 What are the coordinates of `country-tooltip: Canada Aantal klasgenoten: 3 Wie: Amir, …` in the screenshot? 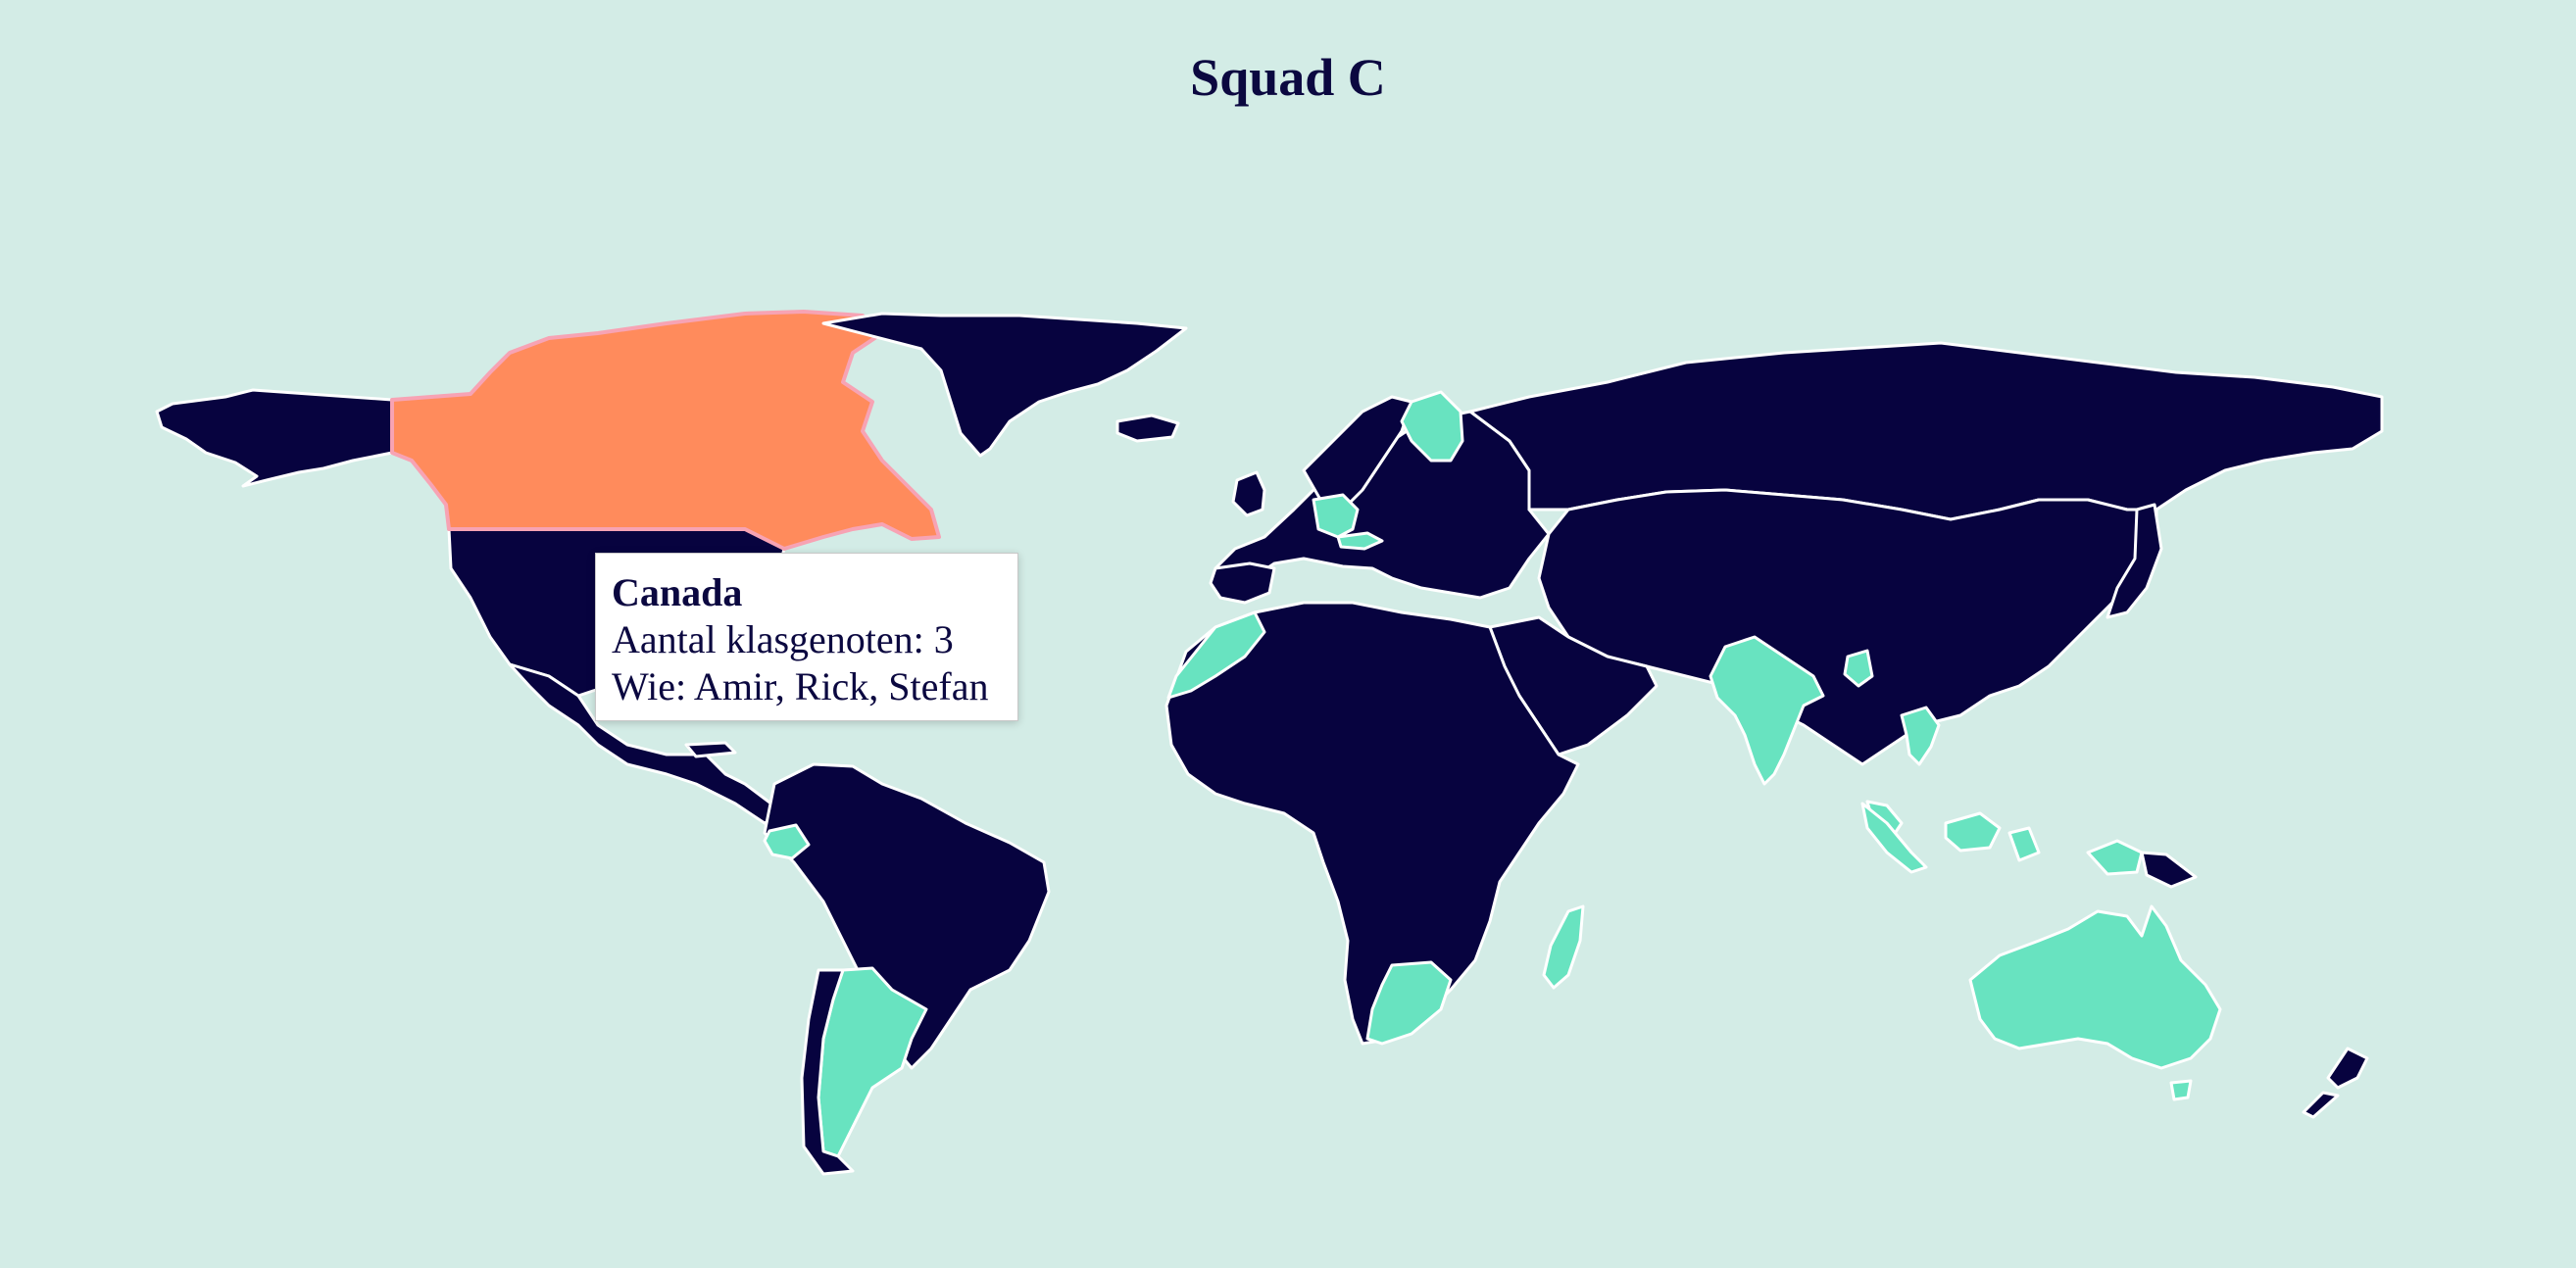 It's located at (806, 637).